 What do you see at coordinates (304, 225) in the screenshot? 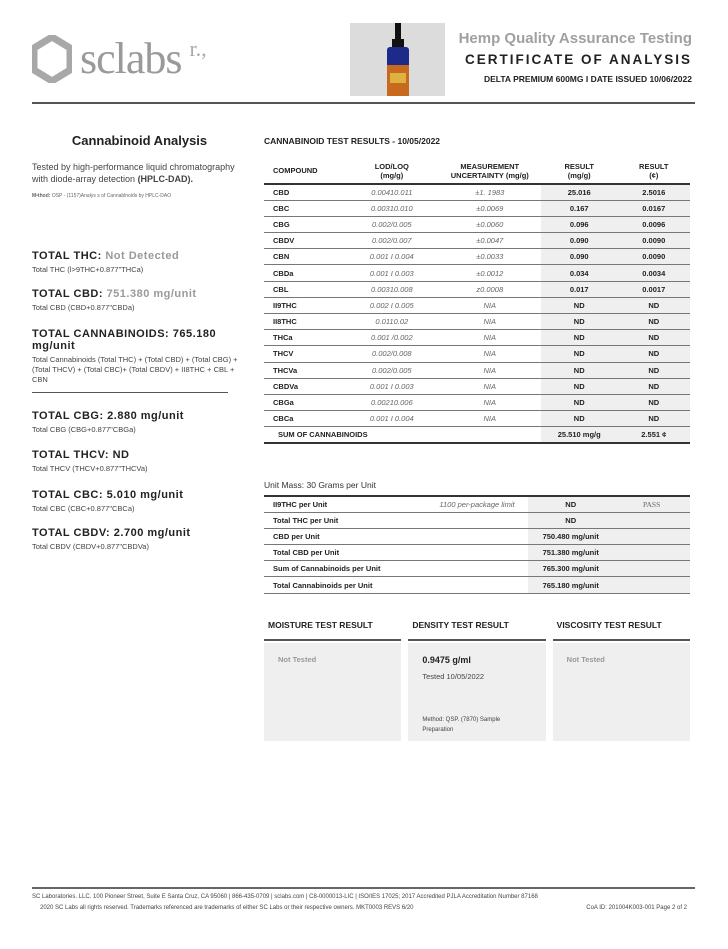
I see `cell-compound: CBG` at bounding box center [304, 225].